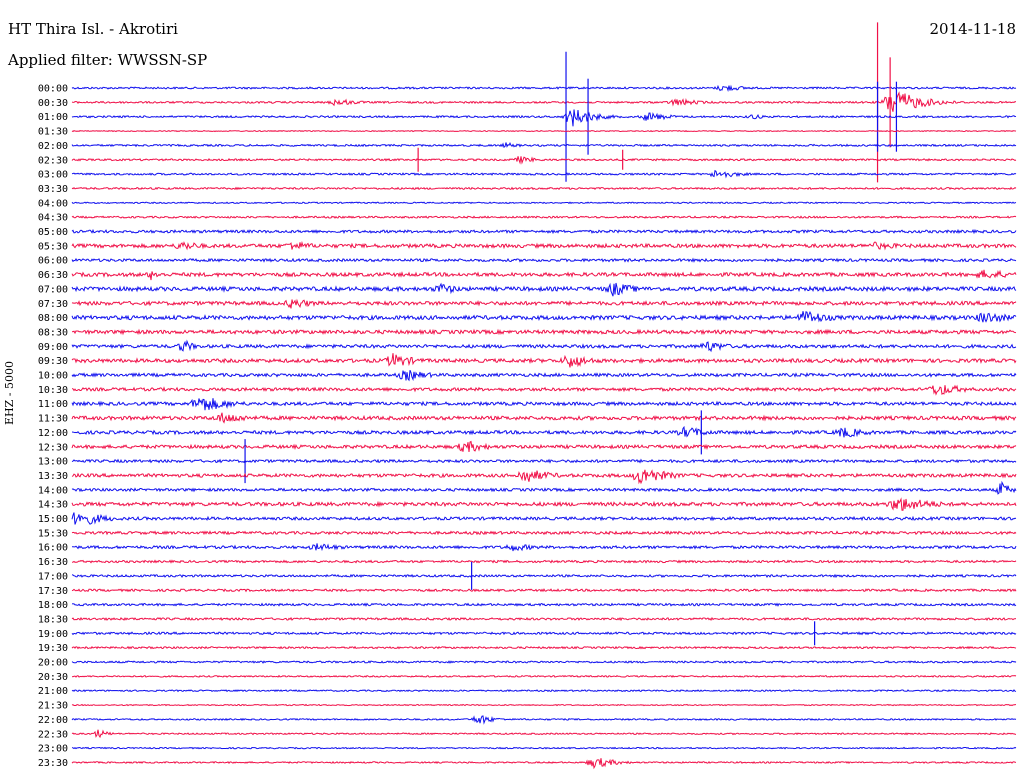 Image resolution: width=1024 pixels, height=784 pixels. What do you see at coordinates (53, 591) in the screenshot?
I see `row-time-label: 17:30` at bounding box center [53, 591].